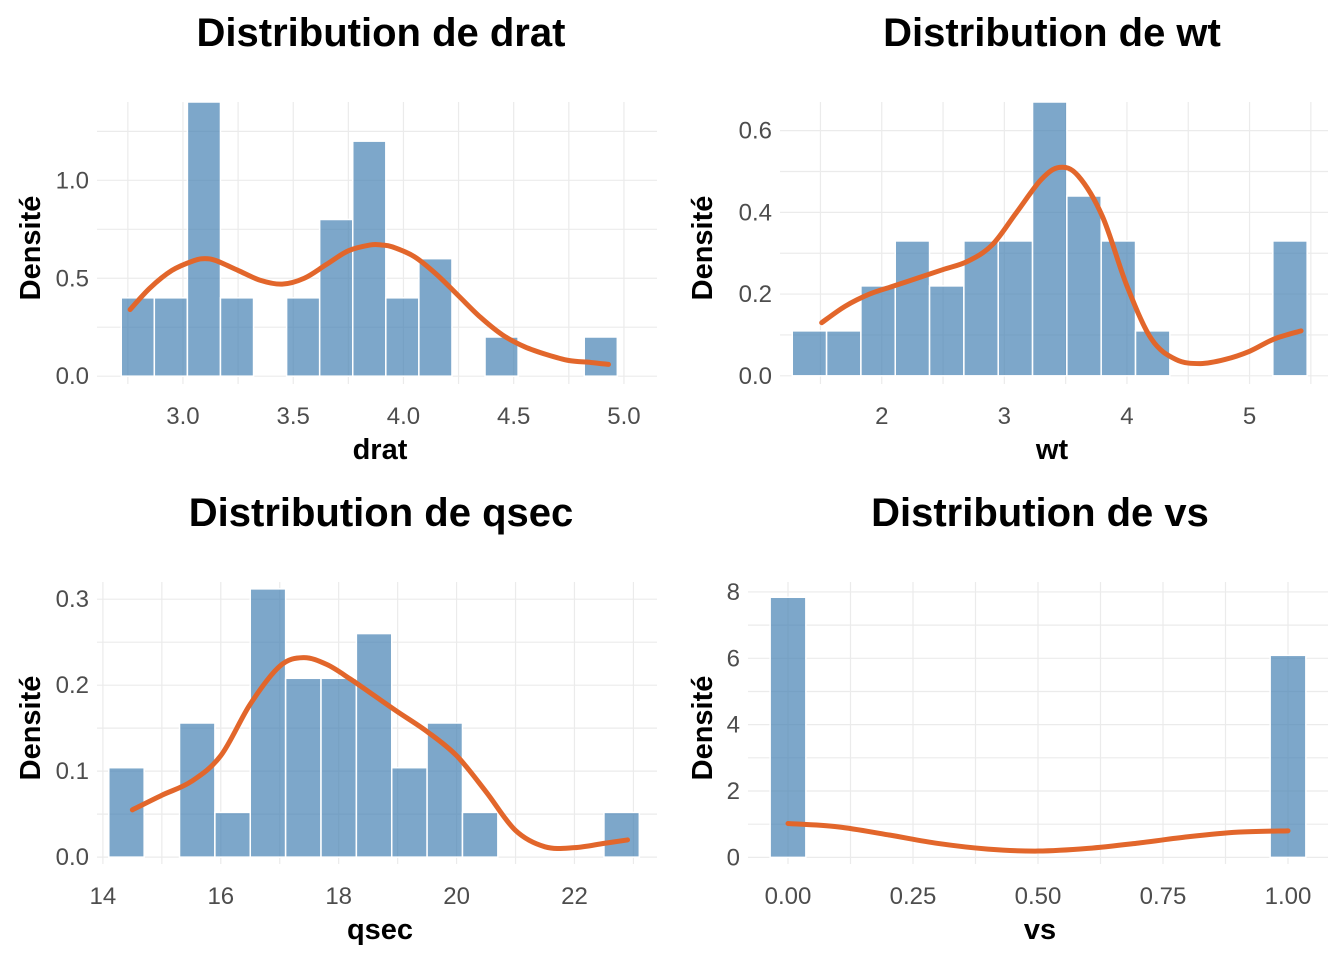 The height and width of the screenshot is (960, 1344). What do you see at coordinates (380, 450) in the screenshot?
I see `x-axis-title: drat` at bounding box center [380, 450].